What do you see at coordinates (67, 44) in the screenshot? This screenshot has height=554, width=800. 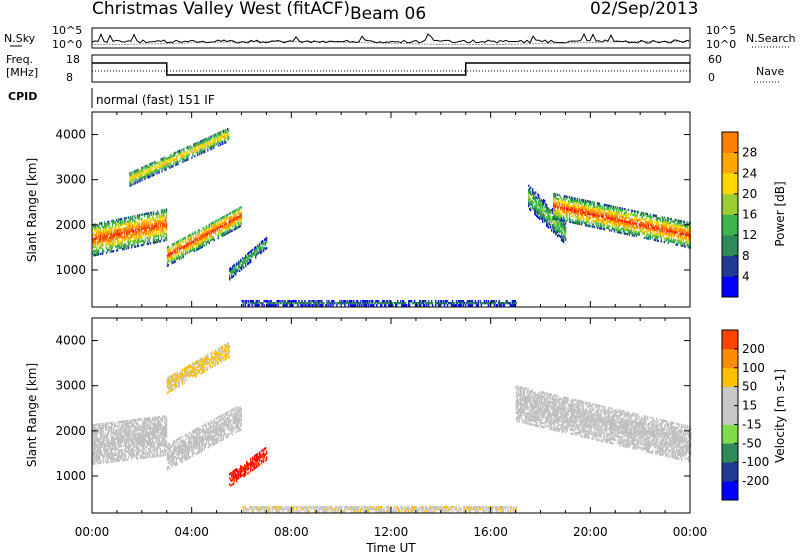 I see `noise-left-tick-bottom: 10^0` at bounding box center [67, 44].